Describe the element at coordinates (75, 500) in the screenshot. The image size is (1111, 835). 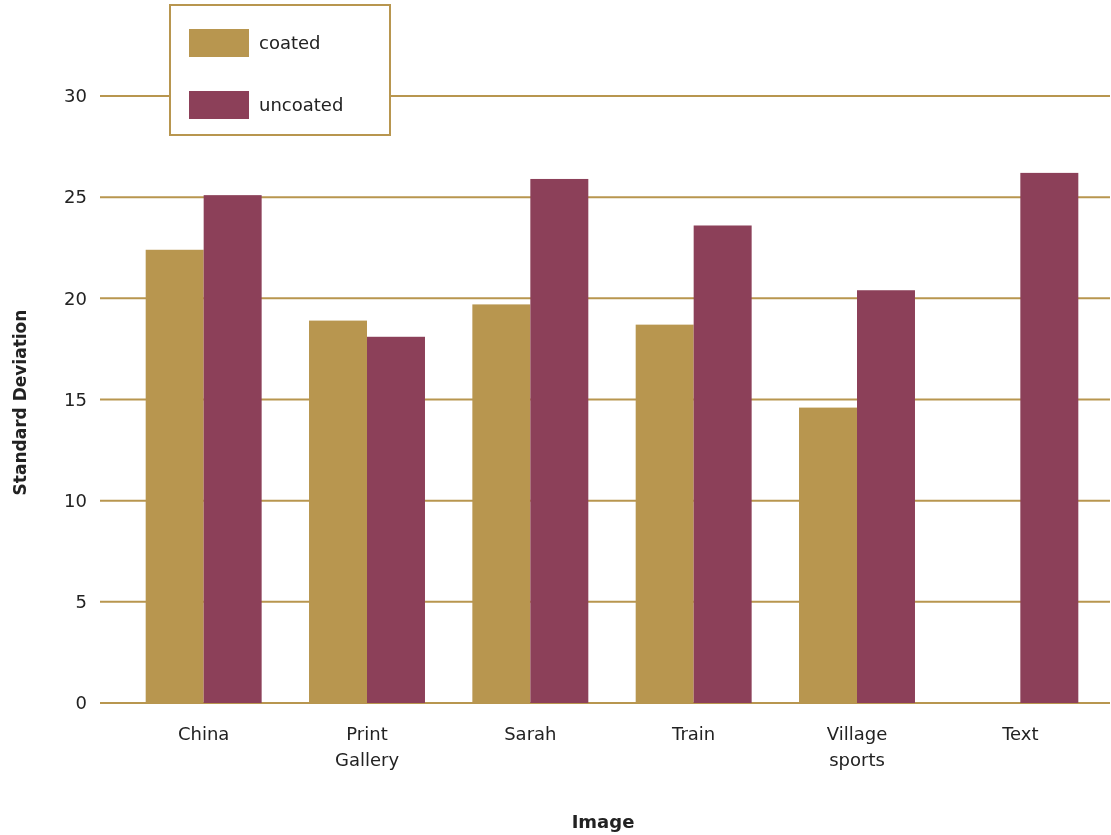
I see `y-tick-label: 10` at that location.